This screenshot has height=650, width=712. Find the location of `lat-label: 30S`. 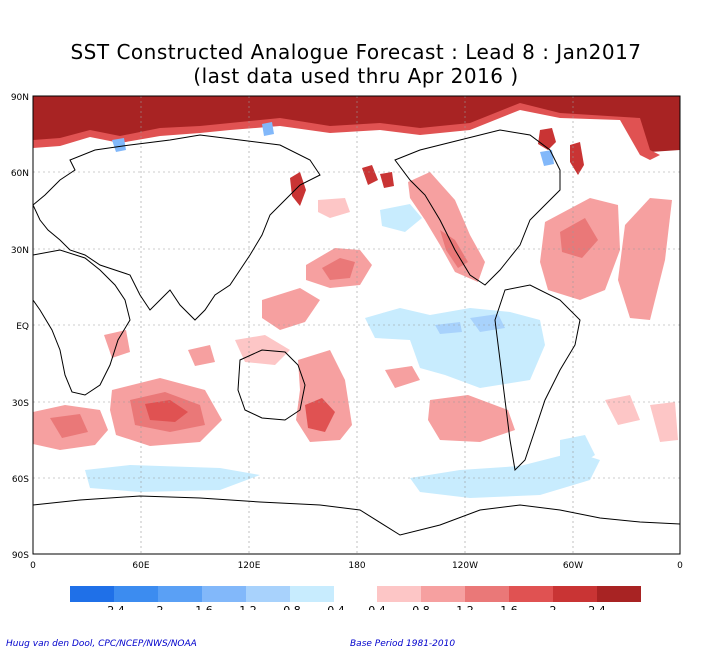

lat-label: 30S is located at coordinates (20, 404).